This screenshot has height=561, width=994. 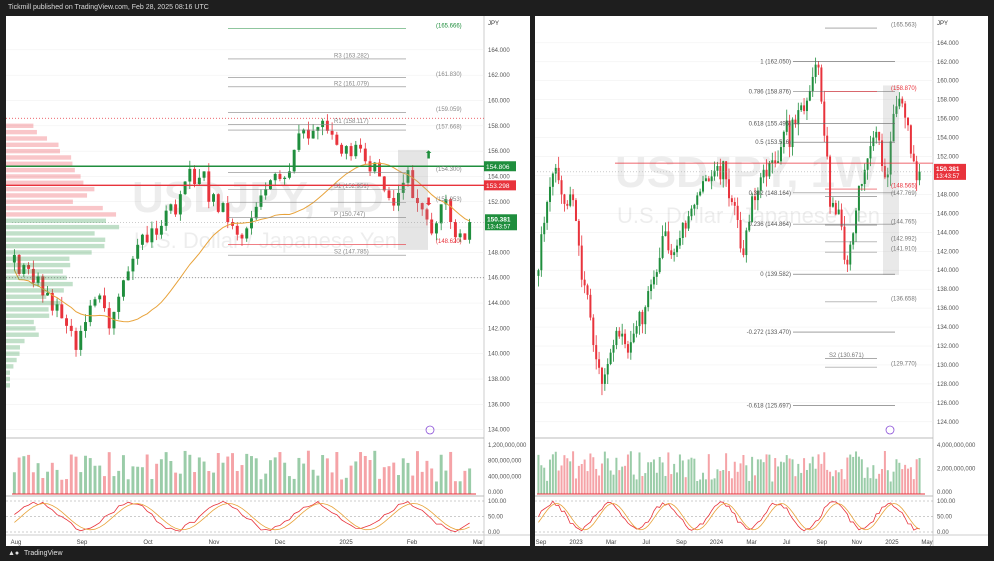 I want to click on fib-label: -0.618 (125.697), so click(x=769, y=407).